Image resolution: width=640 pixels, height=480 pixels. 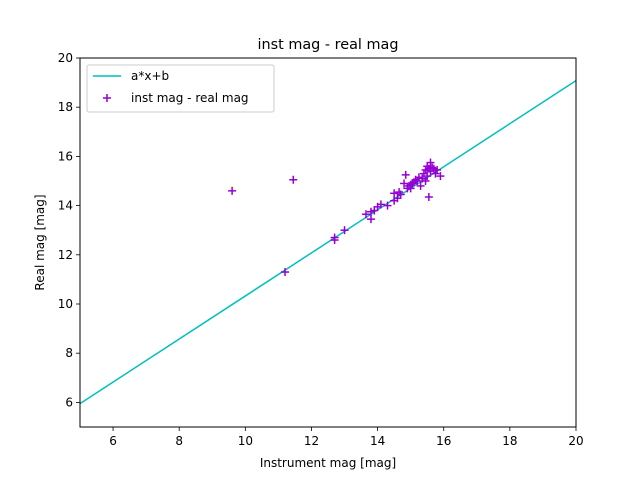 What do you see at coordinates (65, 107) in the screenshot?
I see `y-tick-label: 18` at bounding box center [65, 107].